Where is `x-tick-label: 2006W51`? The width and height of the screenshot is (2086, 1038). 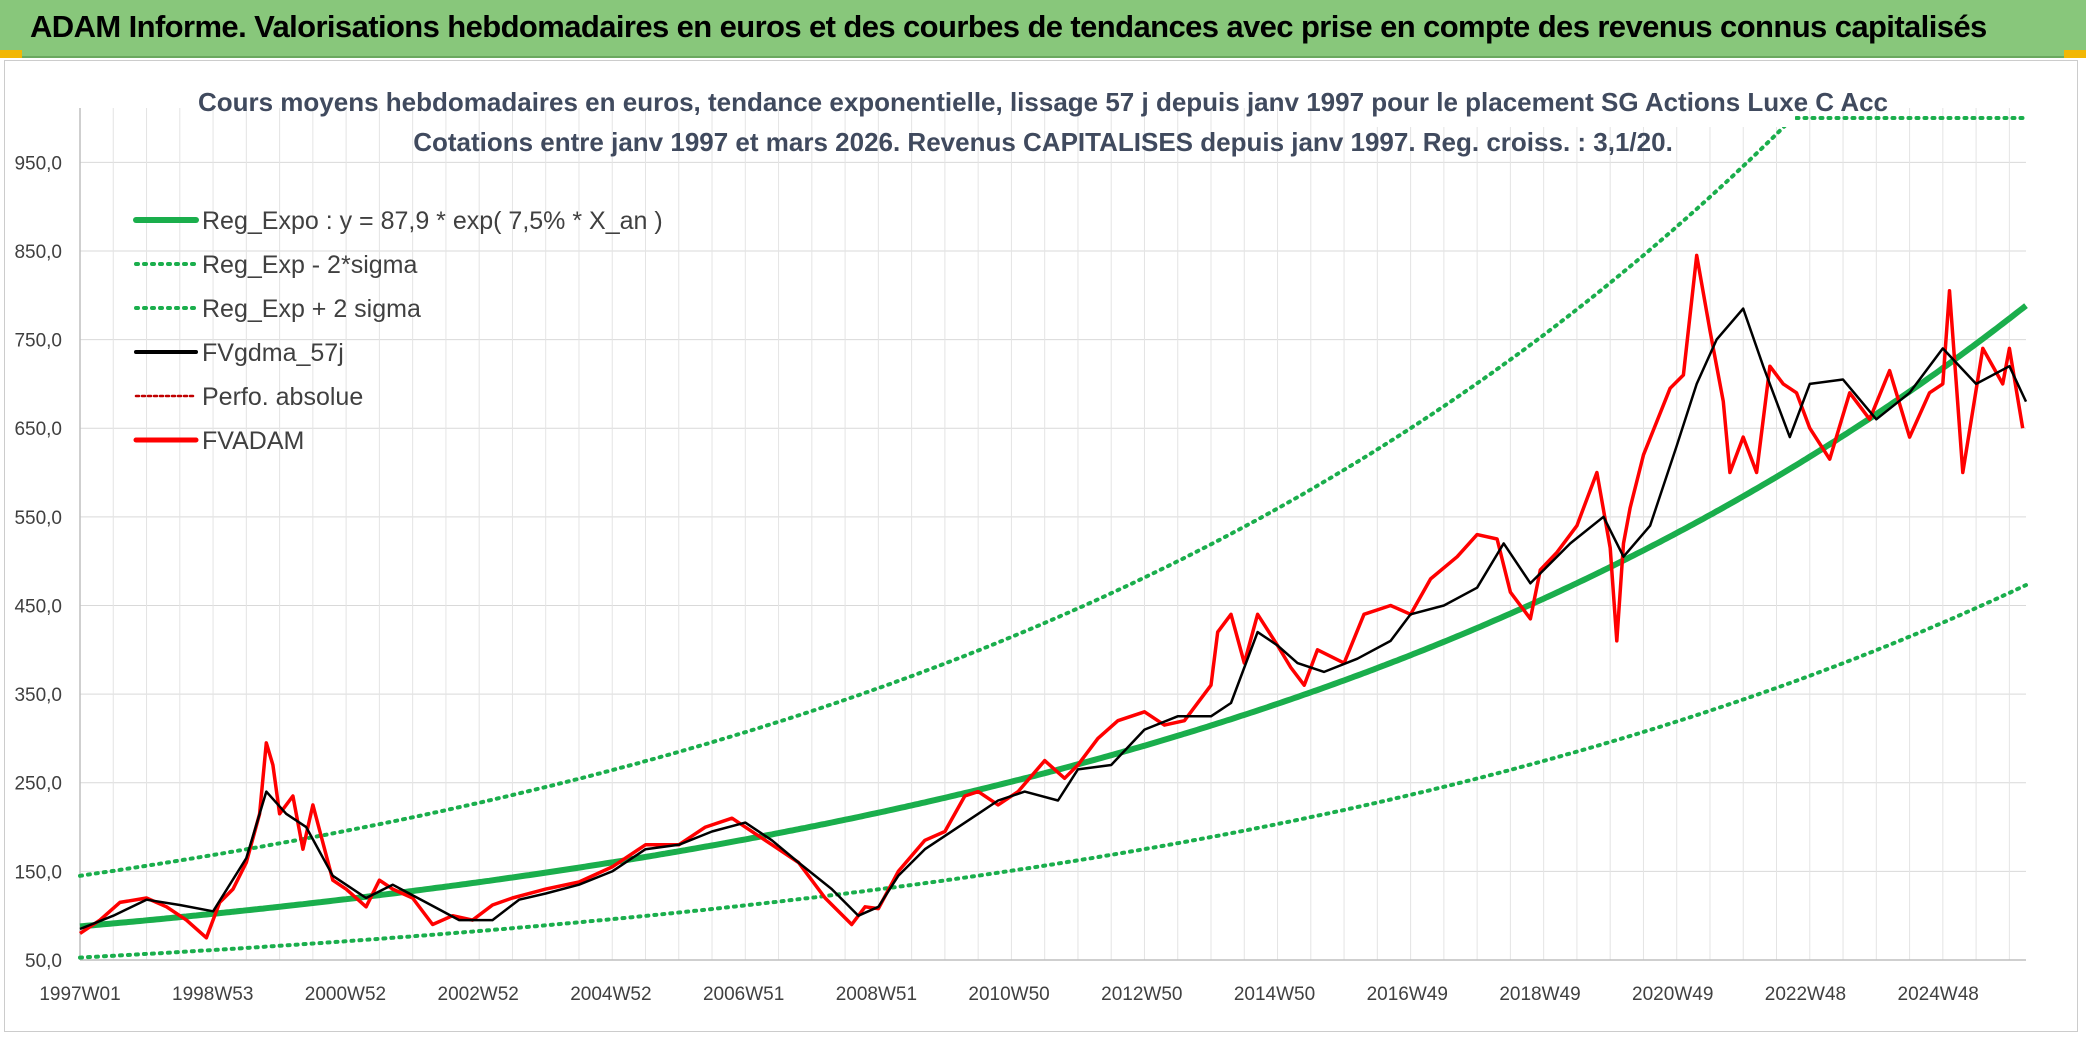 x-tick-label: 2006W51 is located at coordinates (743, 994).